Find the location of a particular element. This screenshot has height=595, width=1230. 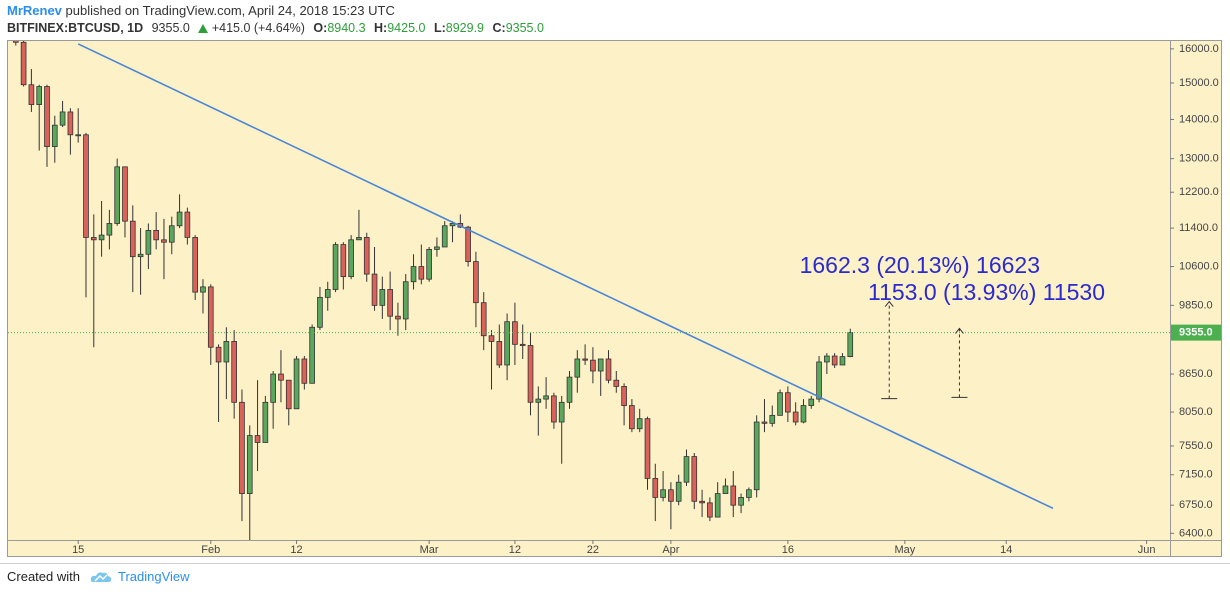

last-price: 9355.0 is located at coordinates (170, 28).